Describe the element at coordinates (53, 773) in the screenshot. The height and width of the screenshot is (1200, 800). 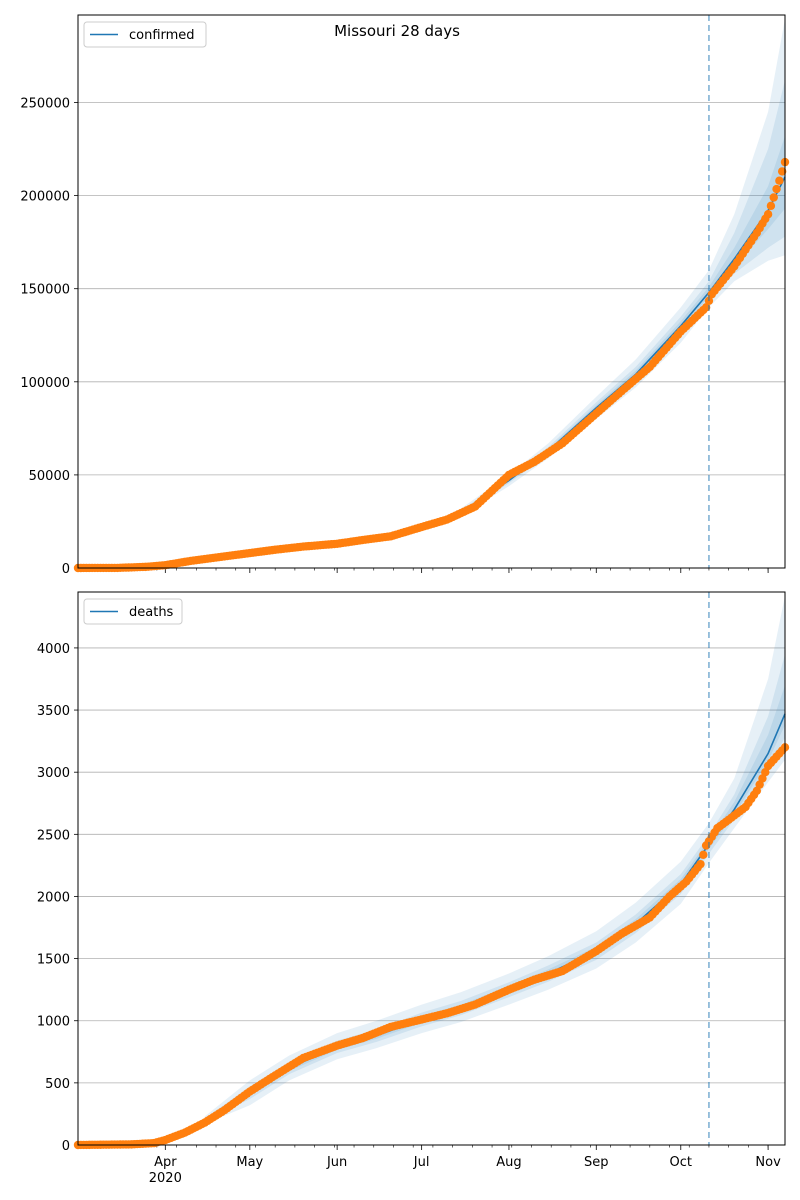
I see `y-tick-label: 3000` at that location.